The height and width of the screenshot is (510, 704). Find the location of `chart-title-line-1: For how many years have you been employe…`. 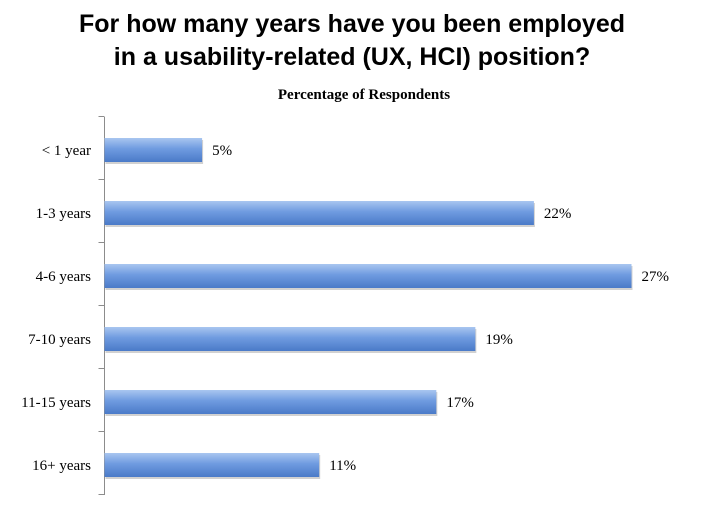

chart-title-line-1: For how many years have you been employe… is located at coordinates (351, 24).